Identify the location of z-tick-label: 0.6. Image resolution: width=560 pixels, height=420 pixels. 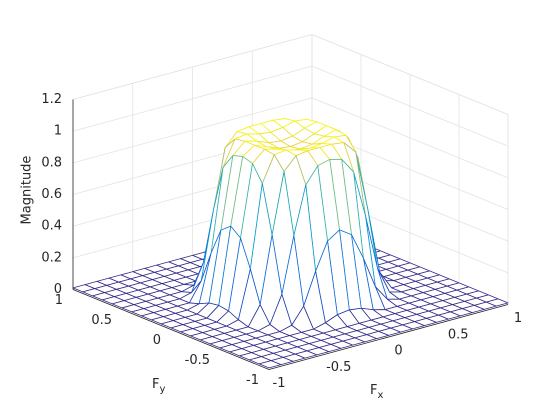
(51, 194).